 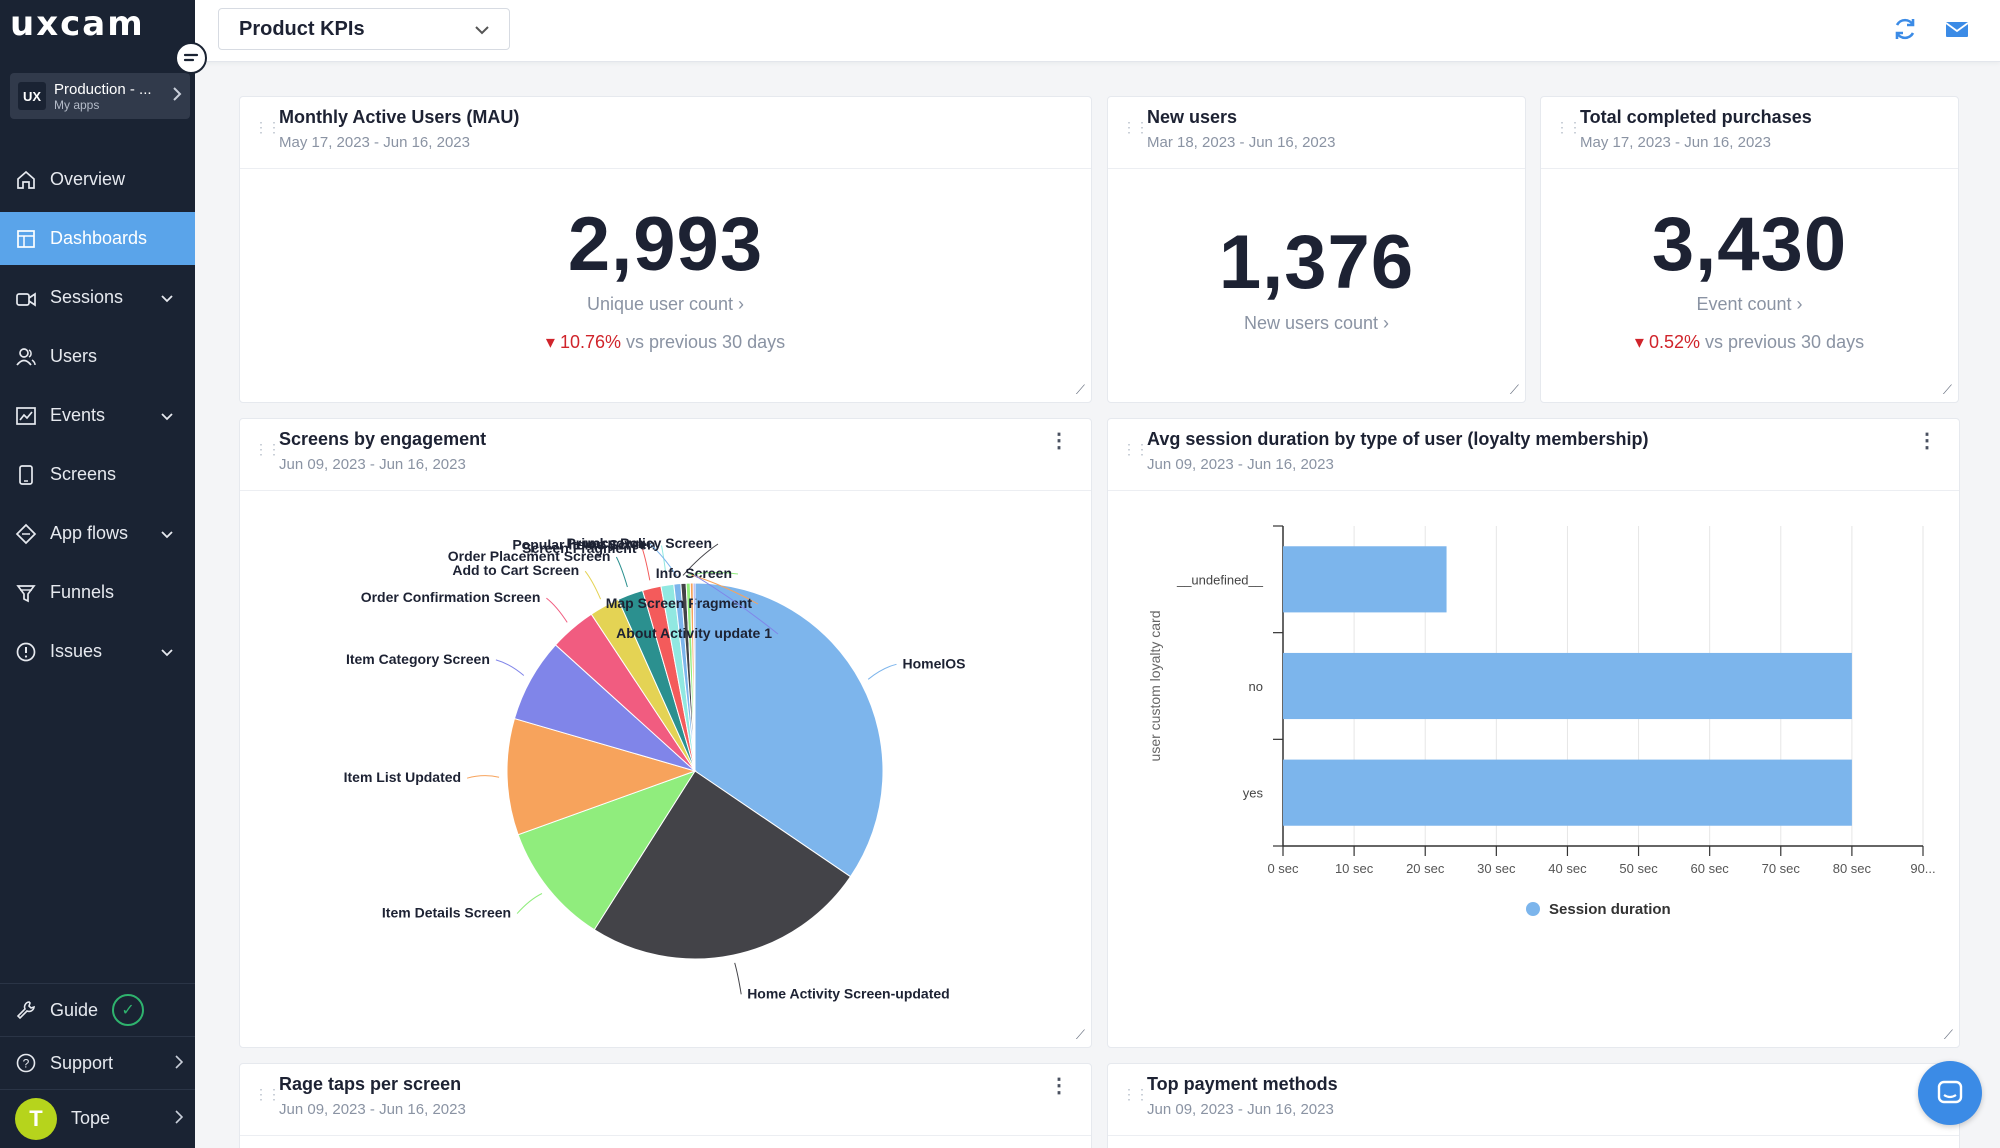 What do you see at coordinates (665, 304) in the screenshot?
I see `kpi-label-link: Unique user count ›` at bounding box center [665, 304].